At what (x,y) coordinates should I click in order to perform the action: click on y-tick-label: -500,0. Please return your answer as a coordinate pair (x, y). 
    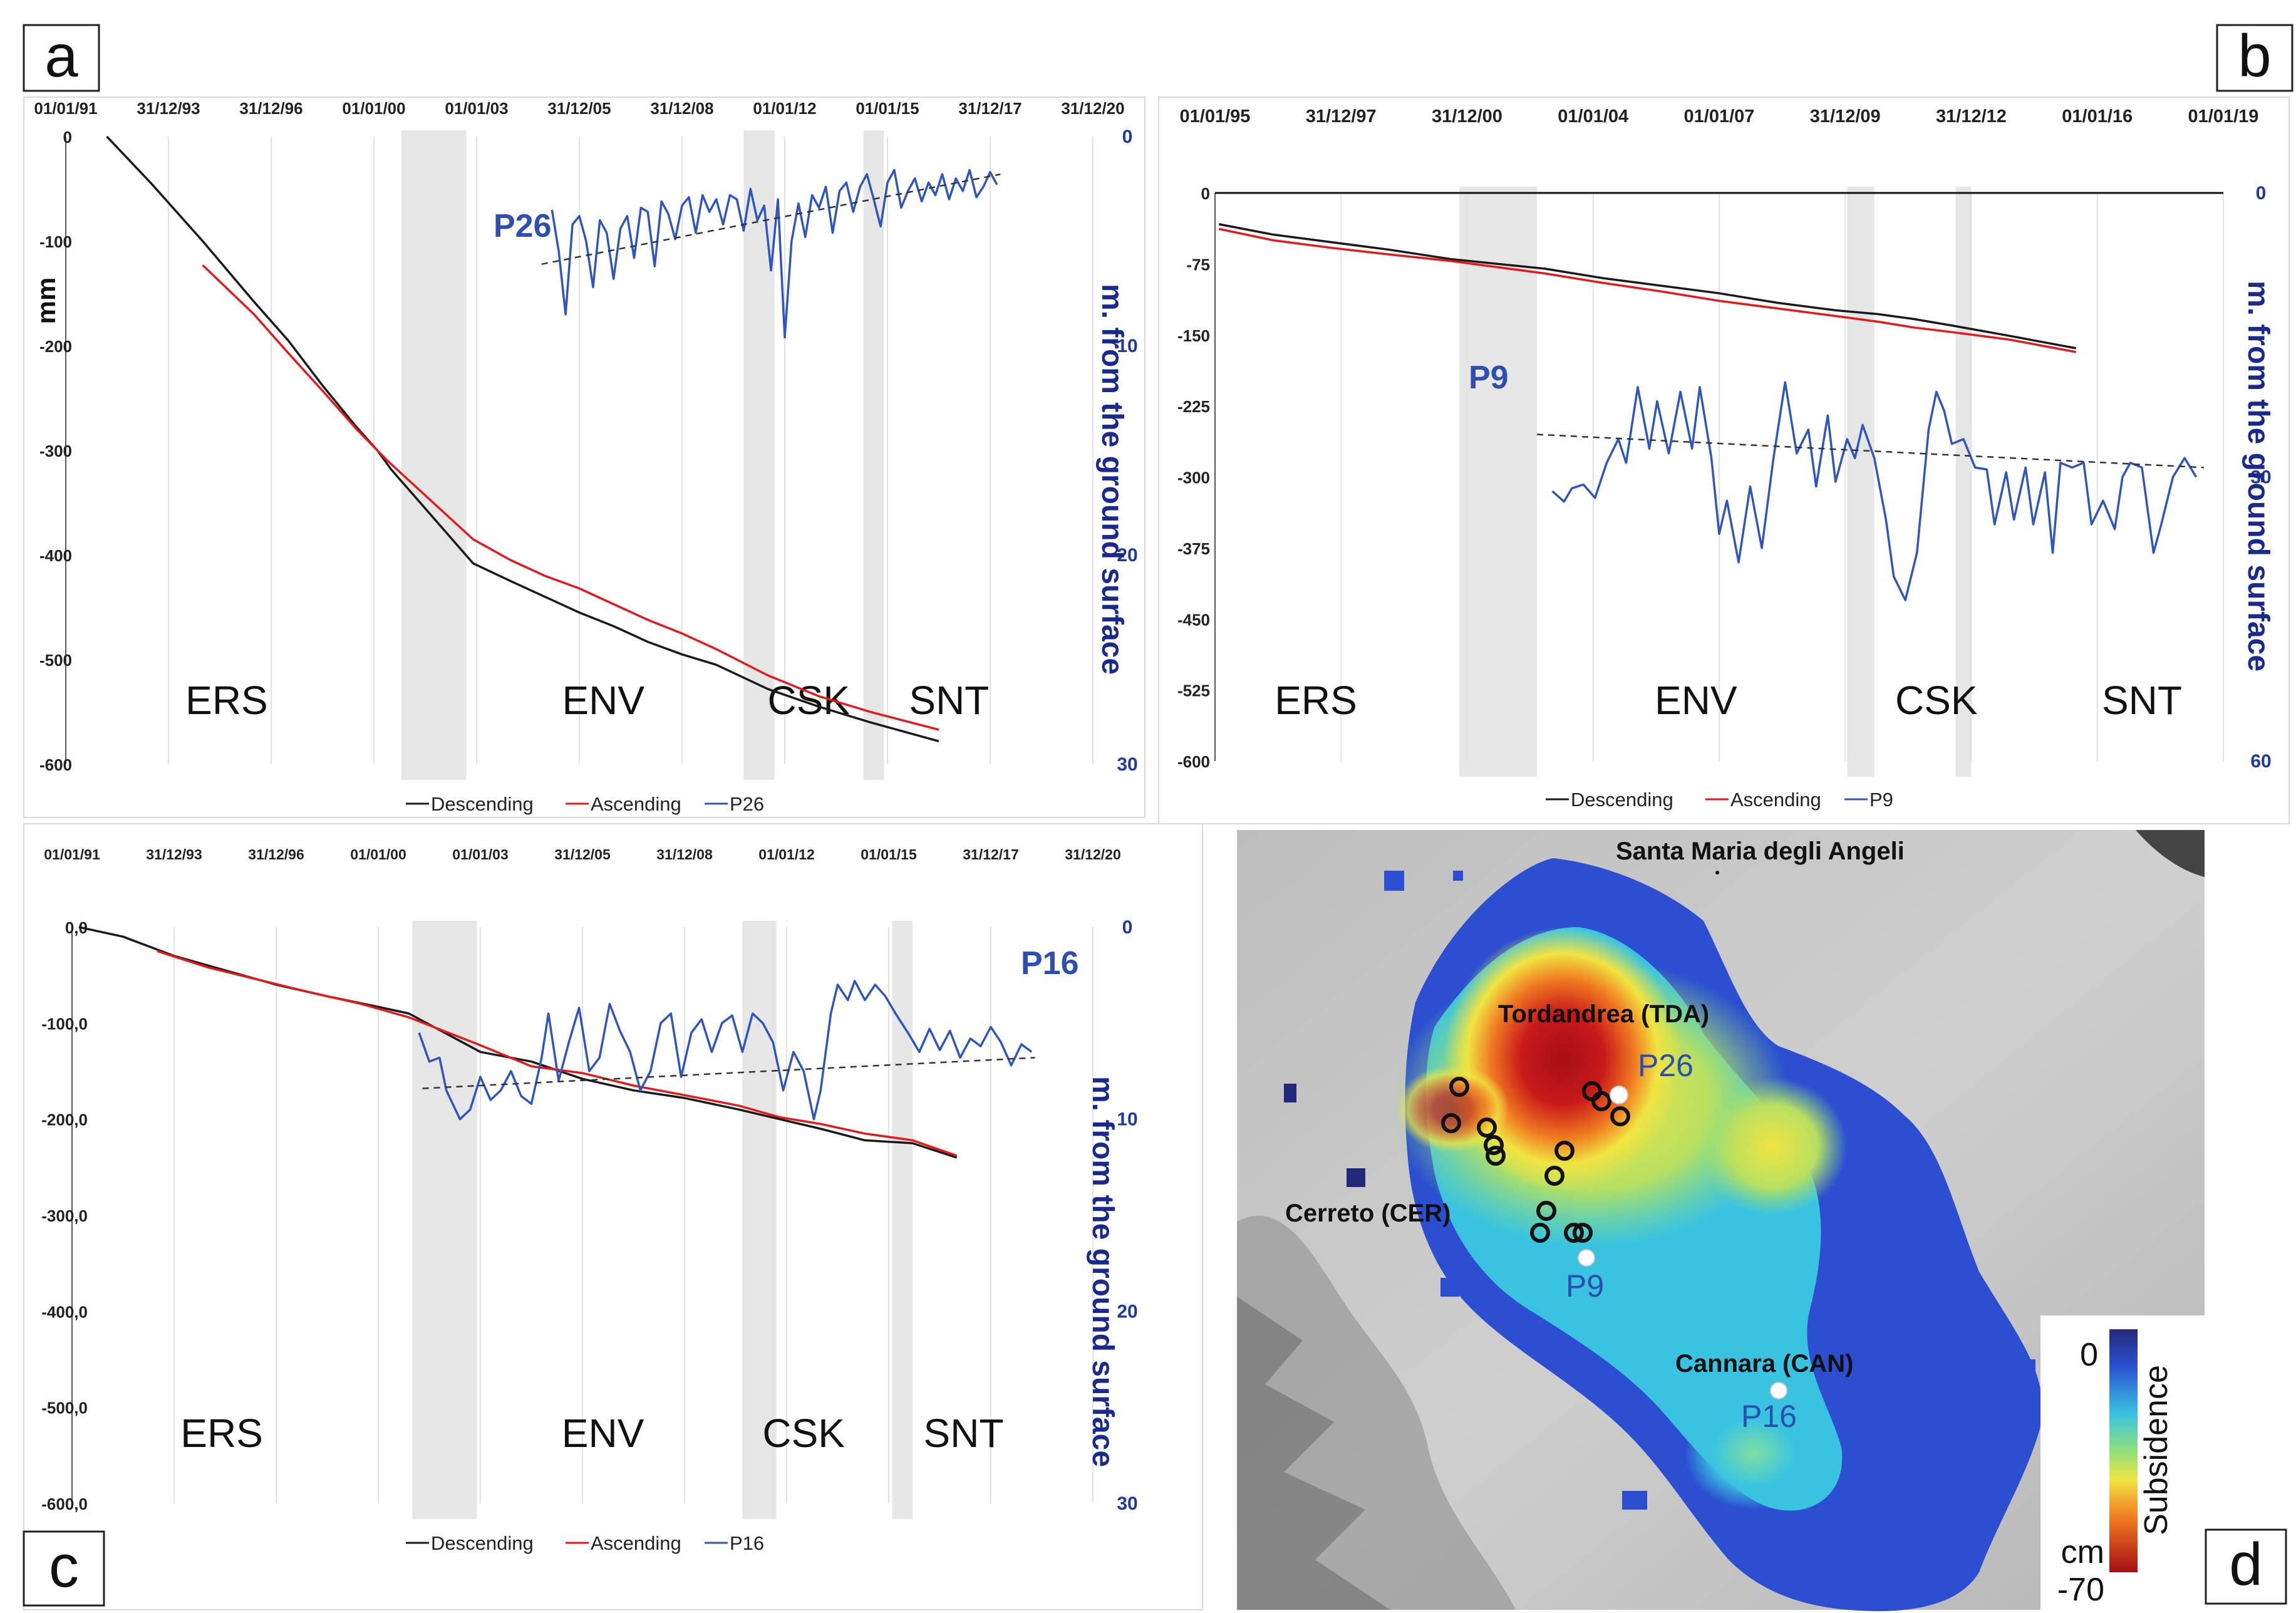
    Looking at the image, I should click on (64, 1408).